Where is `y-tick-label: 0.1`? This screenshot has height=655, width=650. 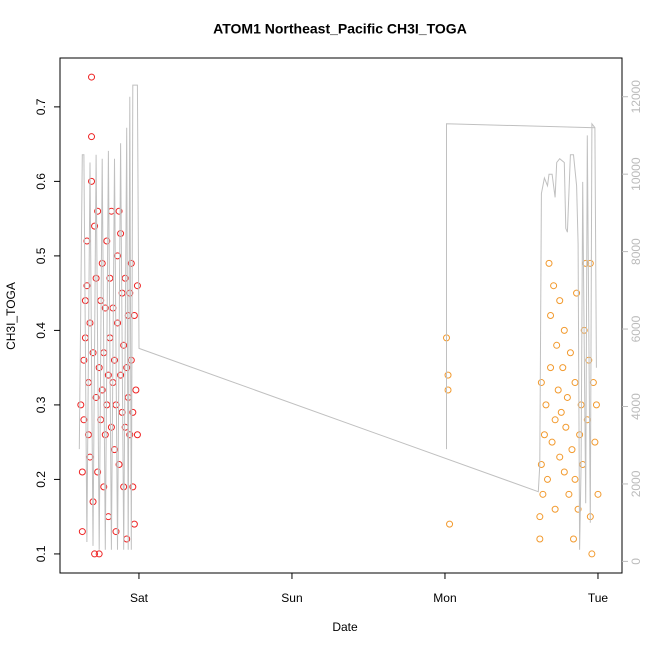
y-tick-label: 0.1 is located at coordinates (41, 553).